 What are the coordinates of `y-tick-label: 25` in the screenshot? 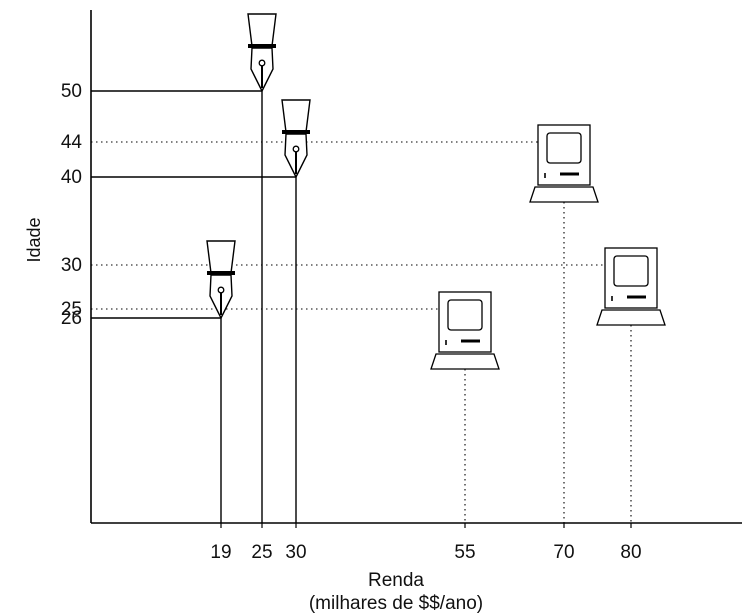 It's located at (71, 309).